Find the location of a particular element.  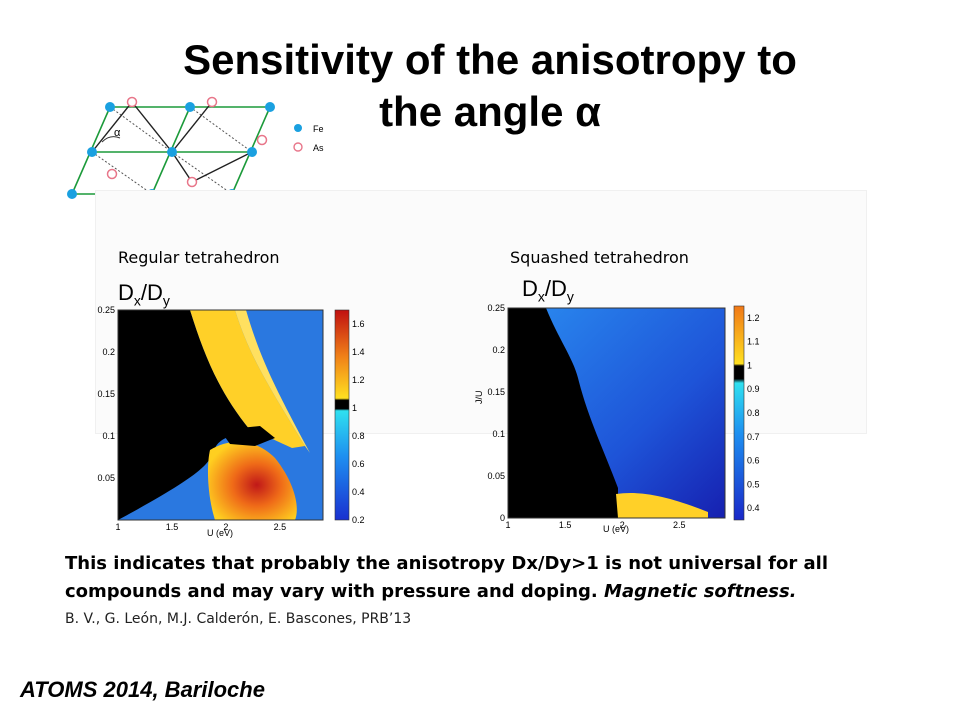

legend-as-marker is located at coordinates (298, 147).